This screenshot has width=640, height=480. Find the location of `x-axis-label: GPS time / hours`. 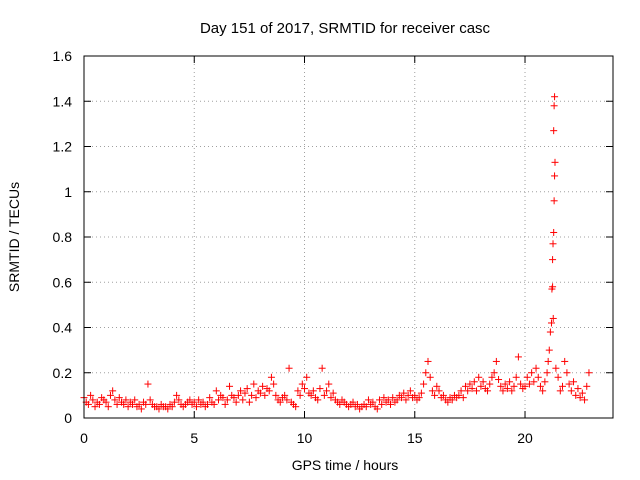

x-axis-label: GPS time / hours is located at coordinates (345, 465).